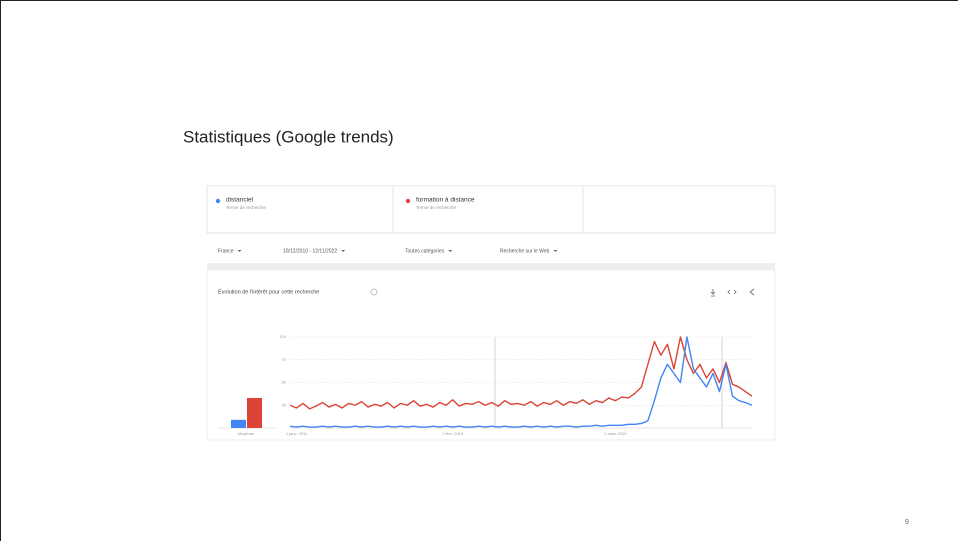 The width and height of the screenshot is (958, 541). What do you see at coordinates (752, 292) in the screenshot?
I see `share-icon` at bounding box center [752, 292].